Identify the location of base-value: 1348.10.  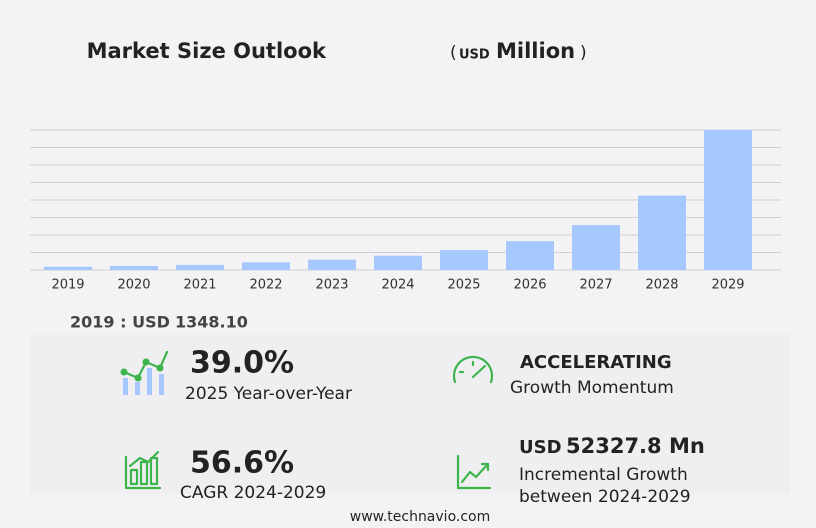
(211, 322).